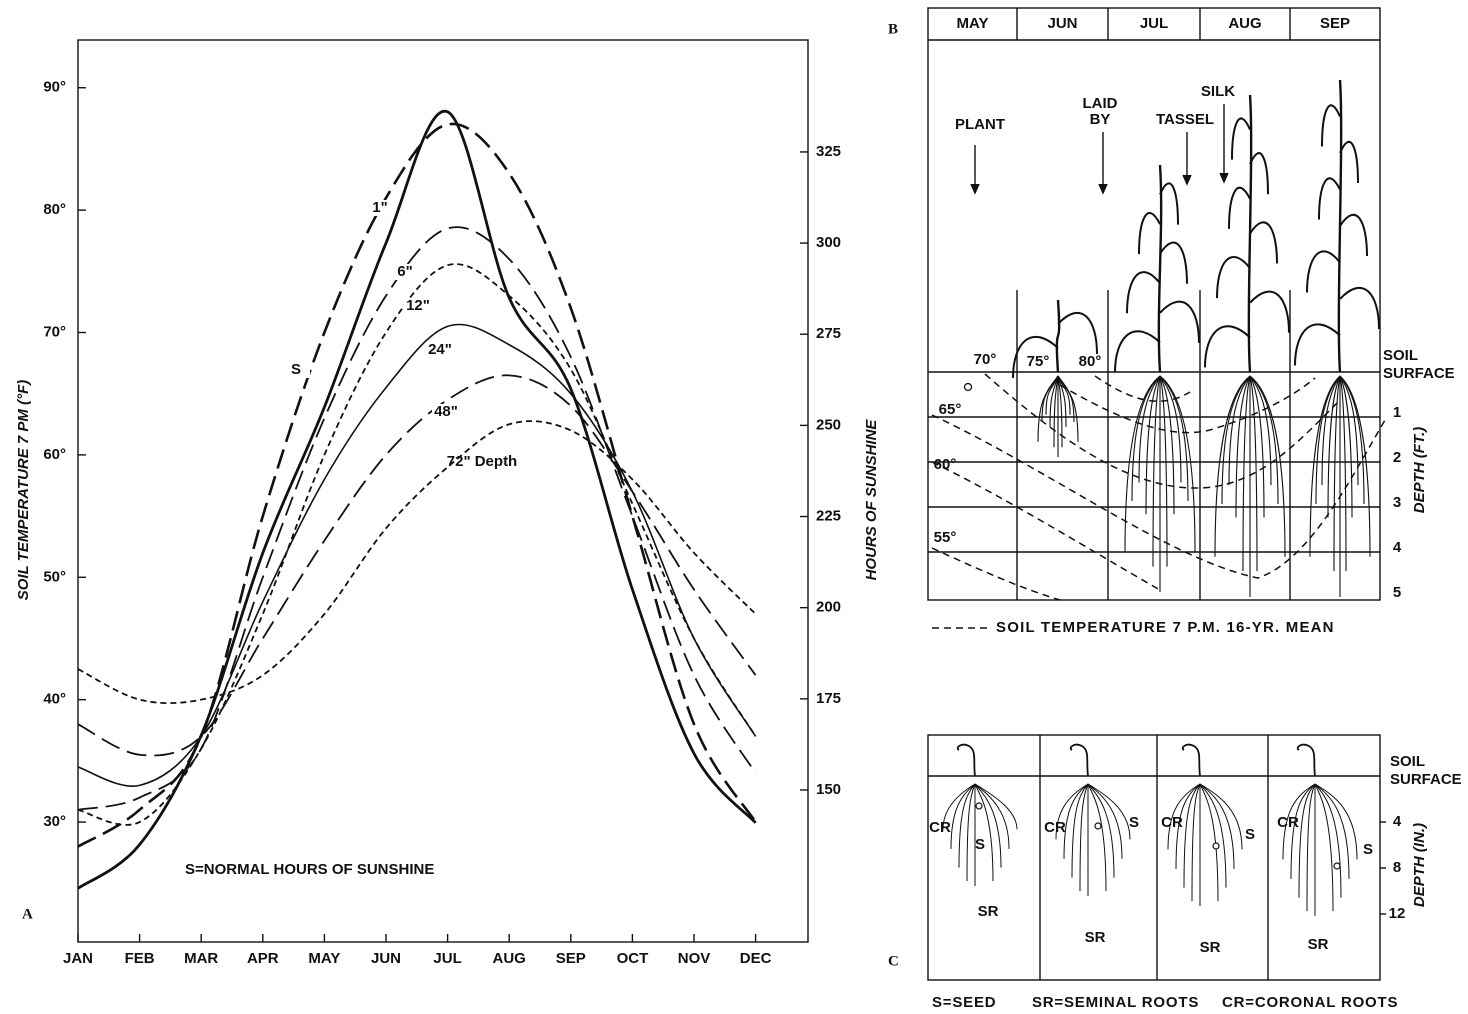 The image size is (1468, 1014). What do you see at coordinates (1244, 23) in the screenshot?
I see `month-label: AUG` at bounding box center [1244, 23].